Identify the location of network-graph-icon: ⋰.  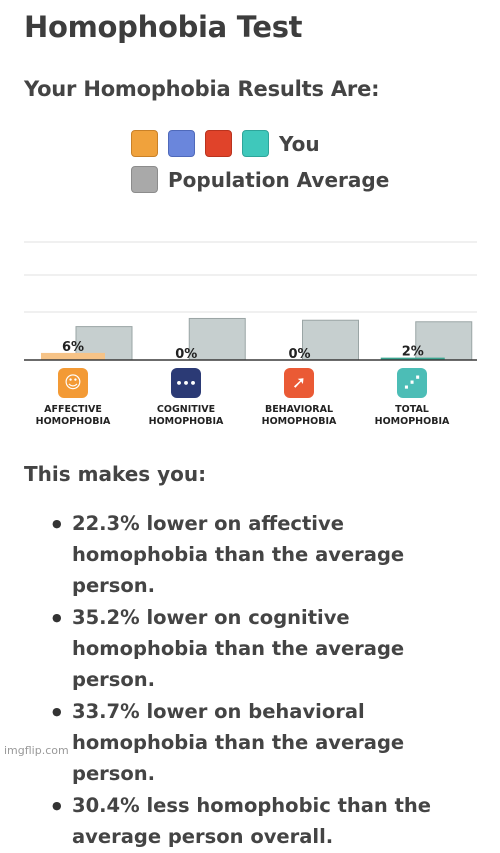
(412, 383).